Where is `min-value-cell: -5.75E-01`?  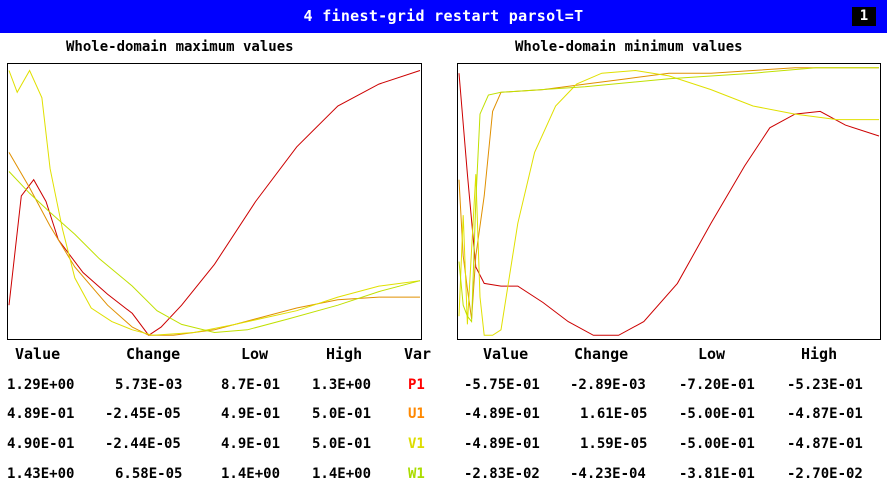 min-value-cell: -5.75E-01 is located at coordinates (502, 385).